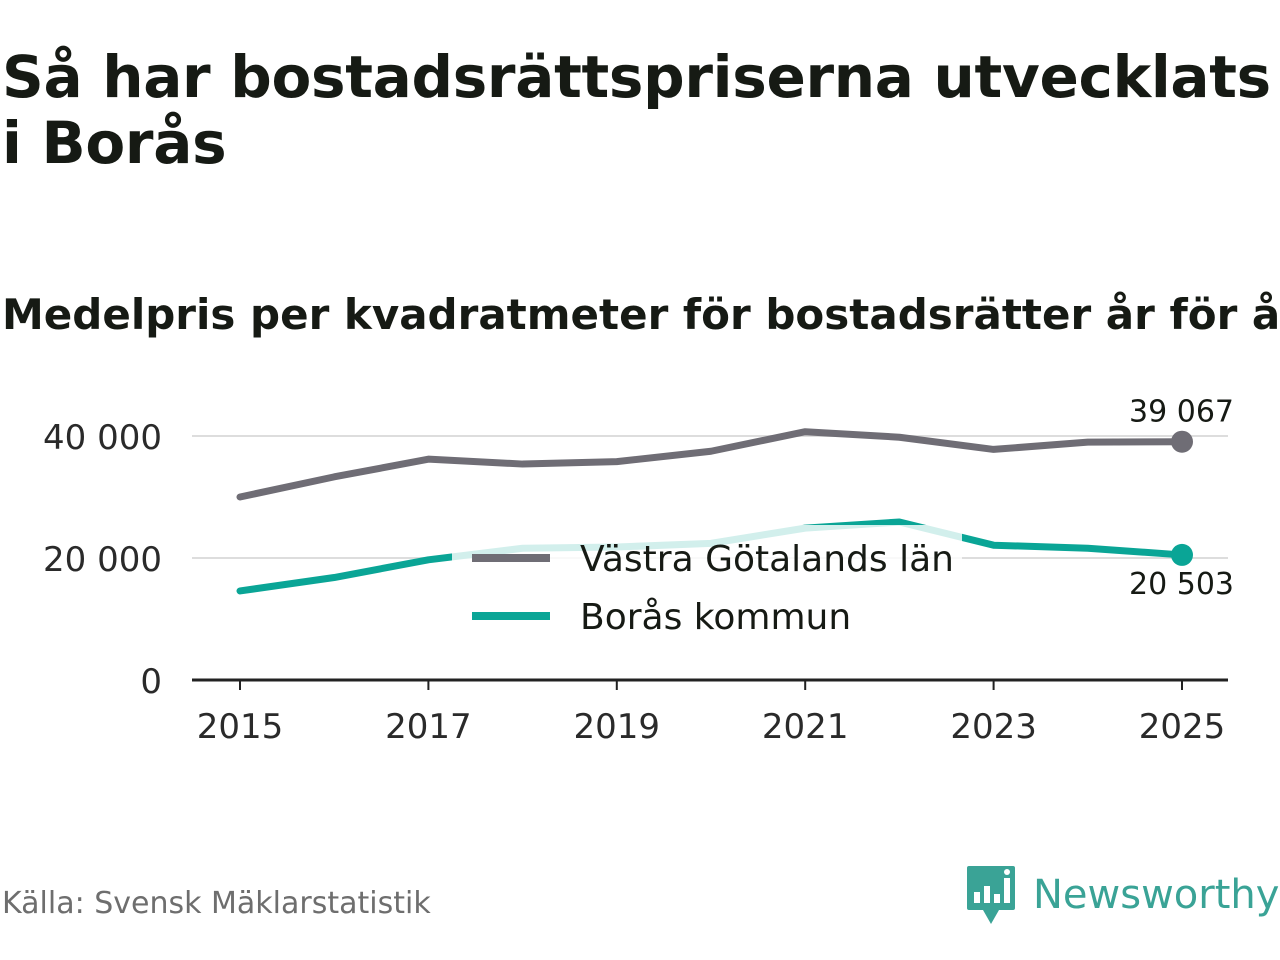 Image resolution: width=1280 pixels, height=960 pixels. Describe the element at coordinates (991, 895) in the screenshot. I see `newsworthy-logo-icon` at that location.